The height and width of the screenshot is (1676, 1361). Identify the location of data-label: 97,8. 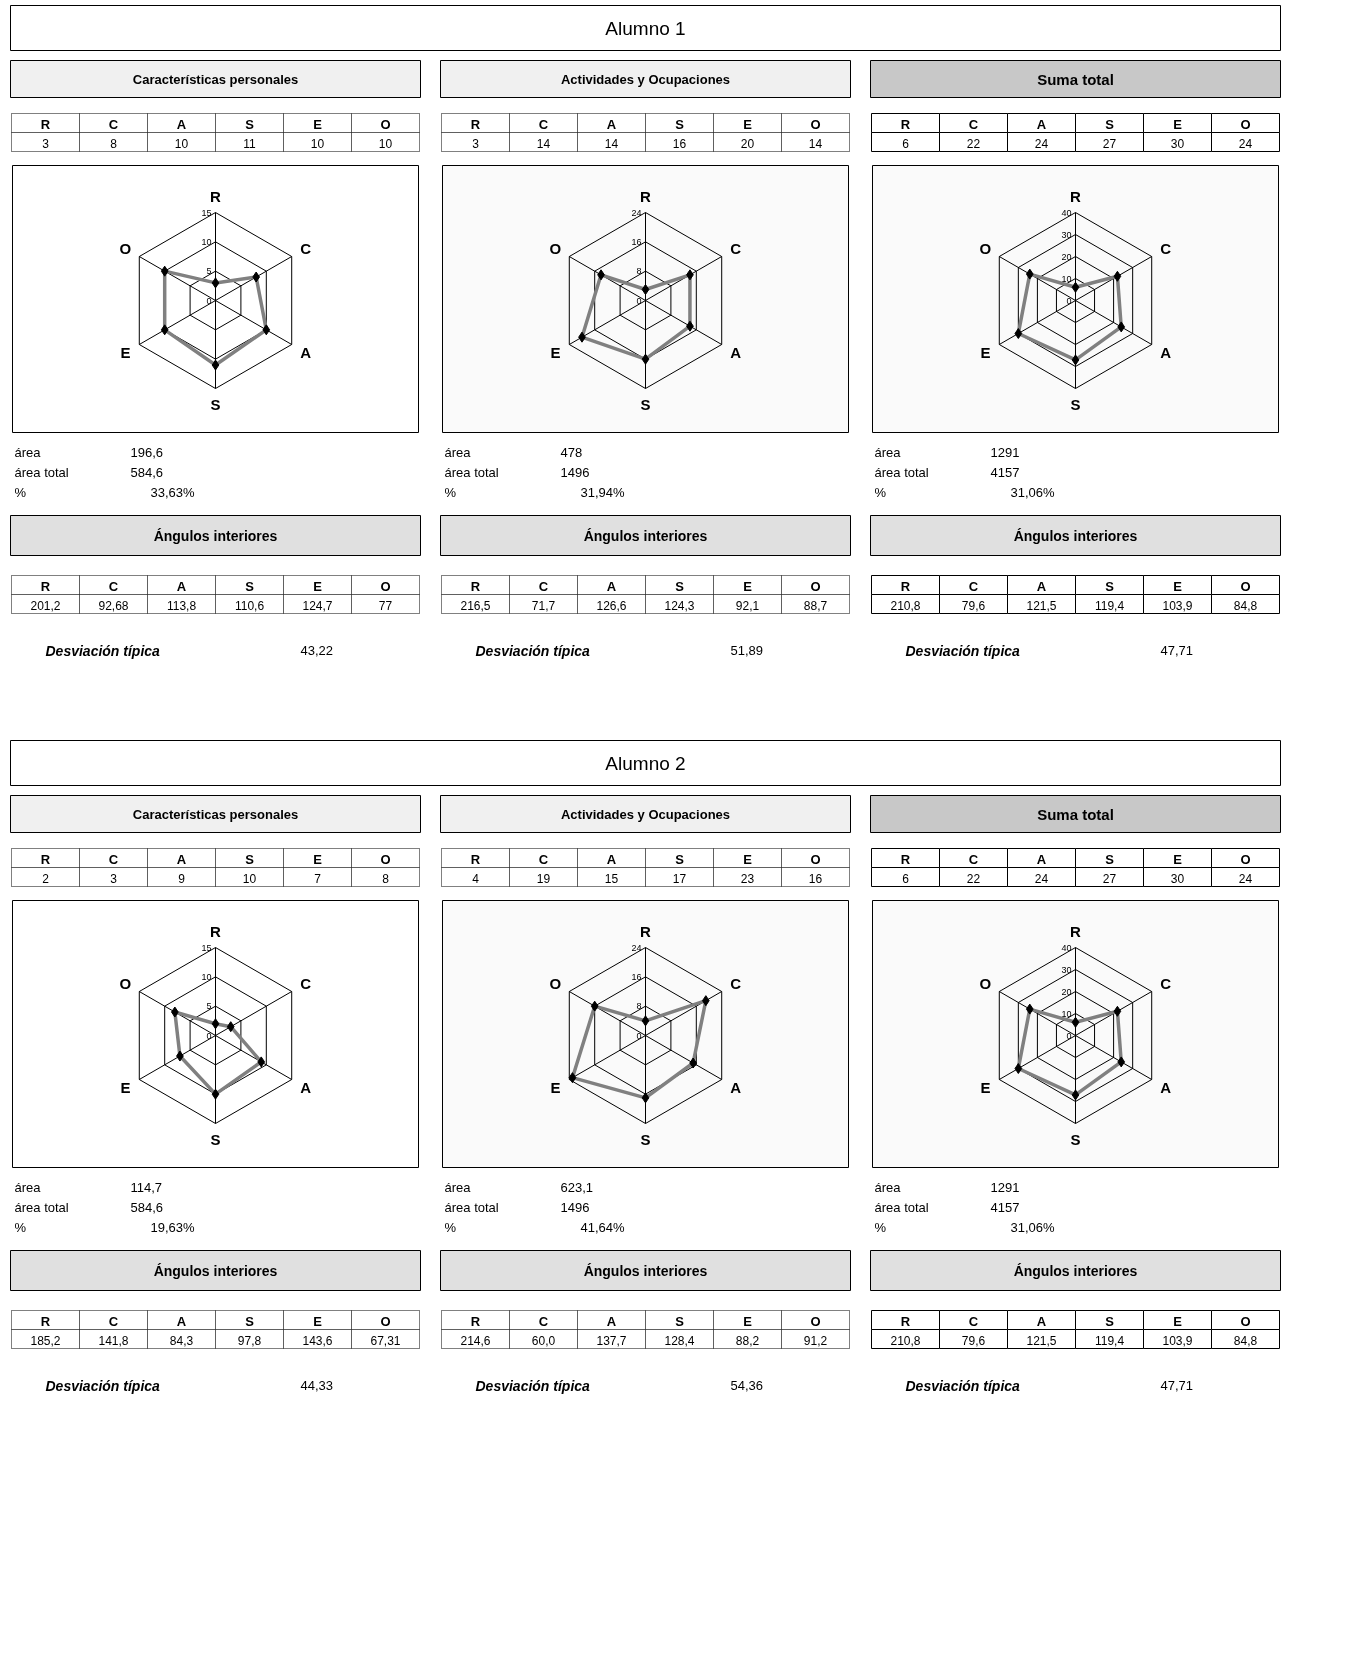
(249, 1340).